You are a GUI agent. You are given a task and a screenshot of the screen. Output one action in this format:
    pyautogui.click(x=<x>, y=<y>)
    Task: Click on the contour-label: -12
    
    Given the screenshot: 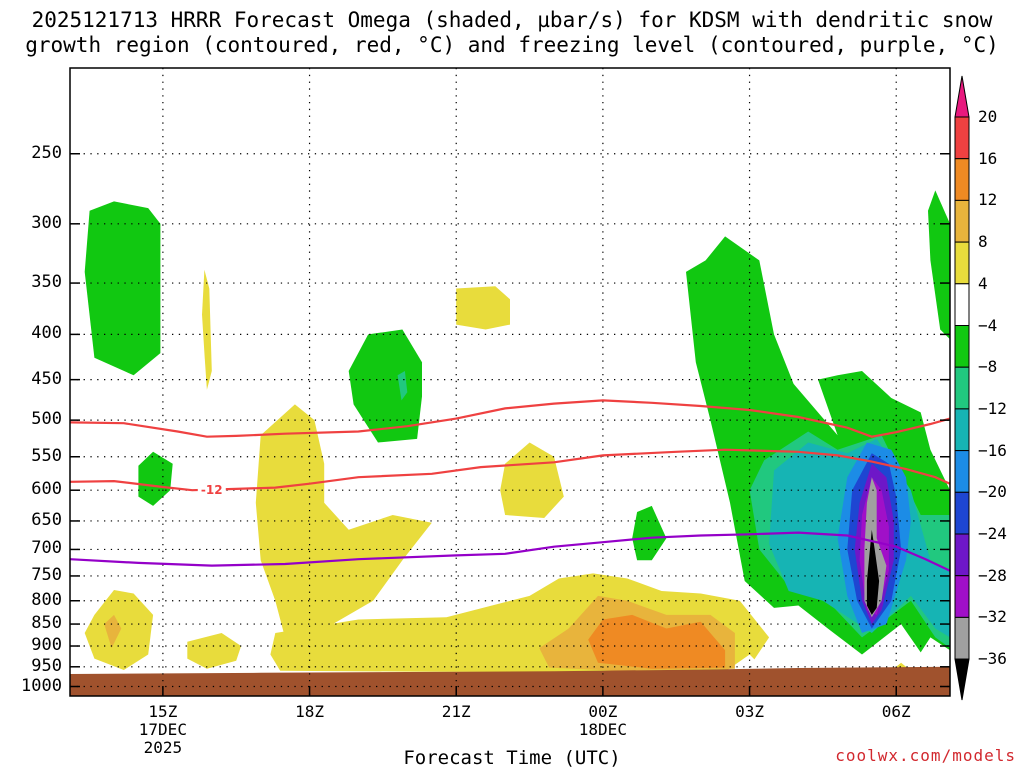 What is the action you would take?
    pyautogui.click(x=212, y=490)
    